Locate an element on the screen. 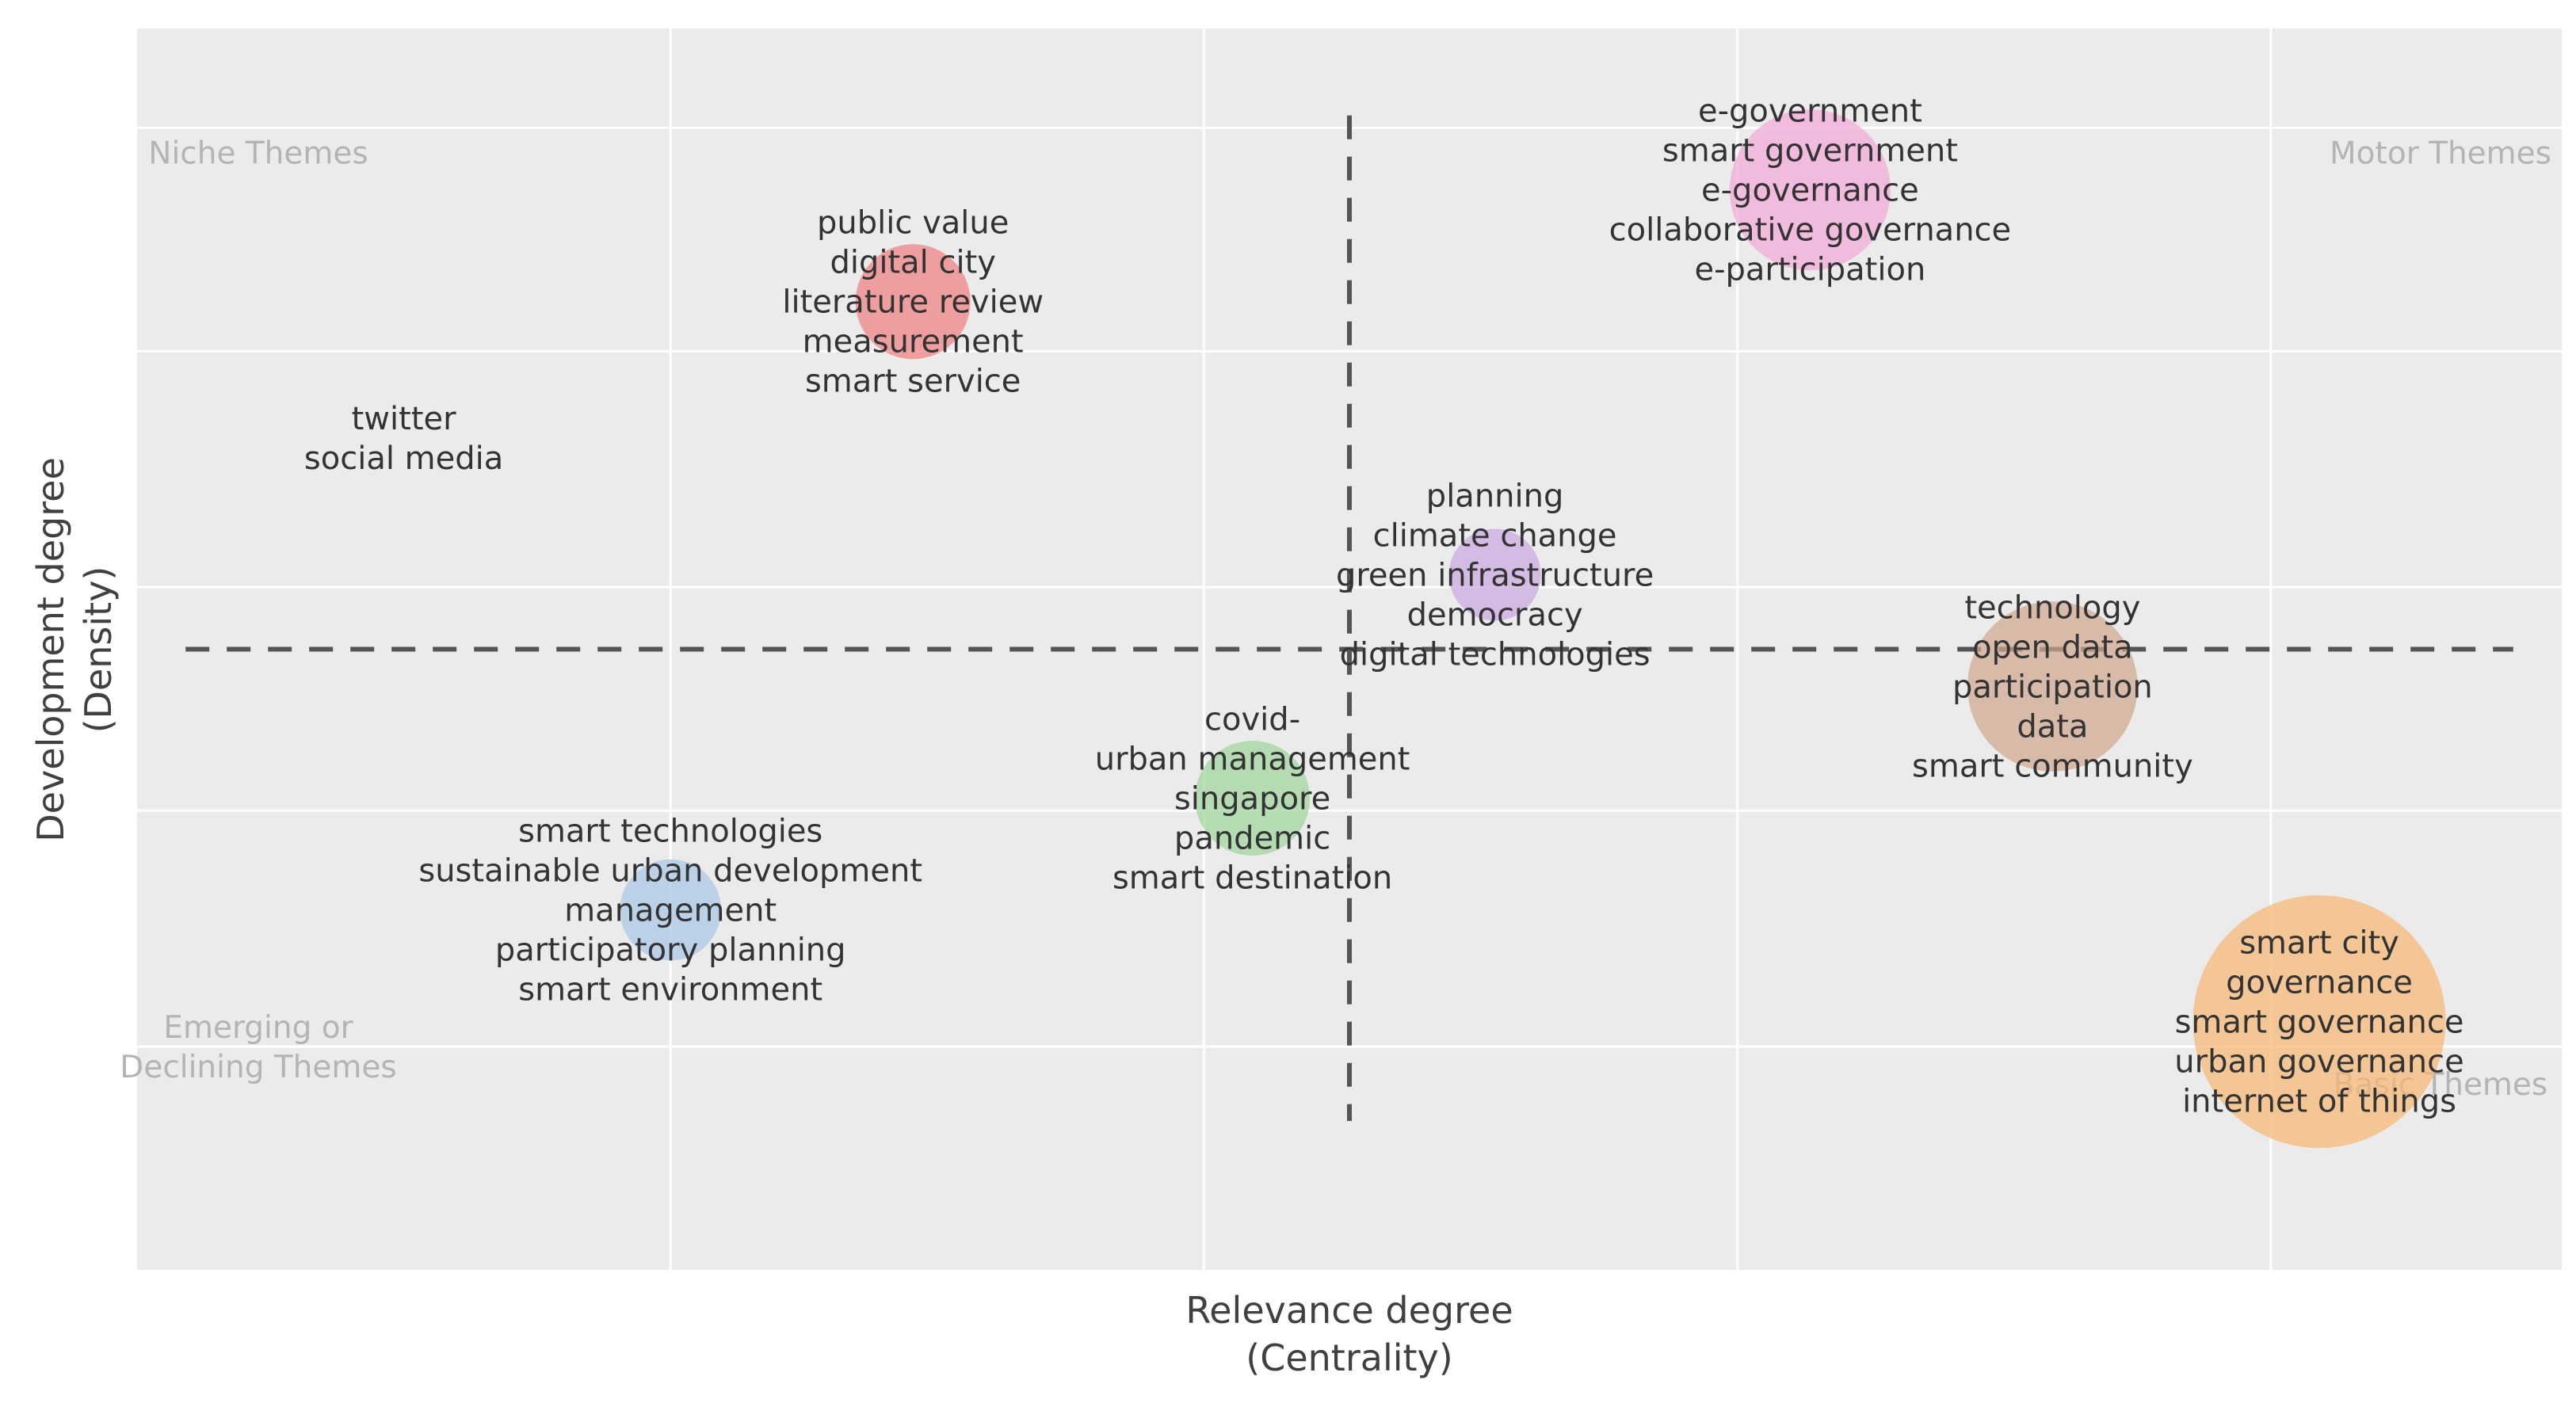  quadrant-label-bottom-left: Emerging or Declining Themes is located at coordinates (258, 1048).